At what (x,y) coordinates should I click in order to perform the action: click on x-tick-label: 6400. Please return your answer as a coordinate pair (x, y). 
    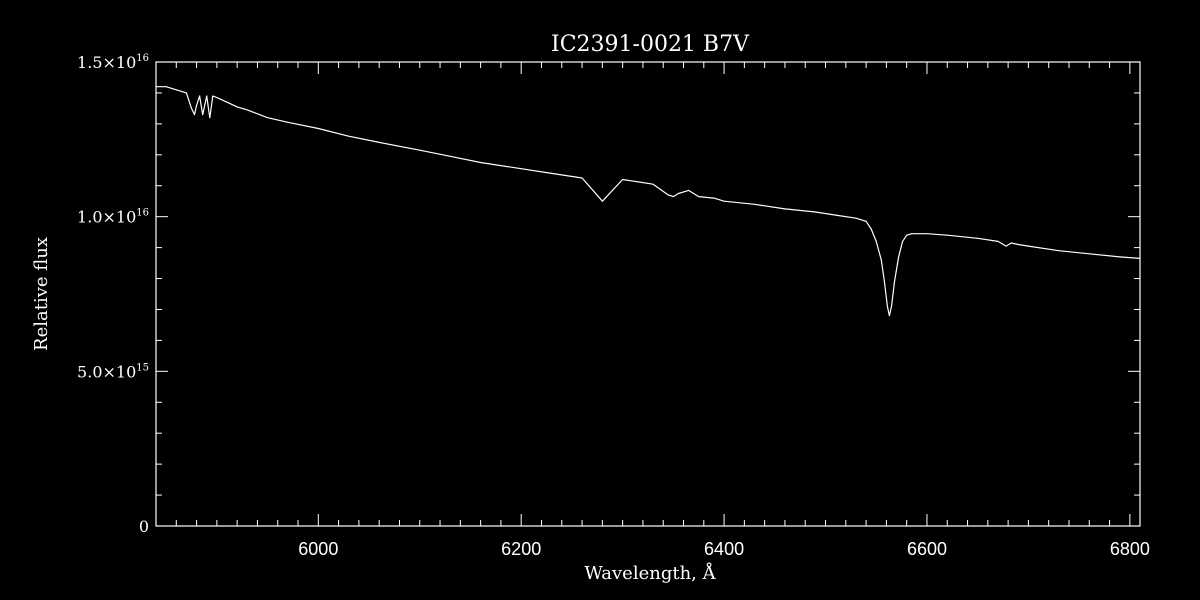
    Looking at the image, I should click on (724, 549).